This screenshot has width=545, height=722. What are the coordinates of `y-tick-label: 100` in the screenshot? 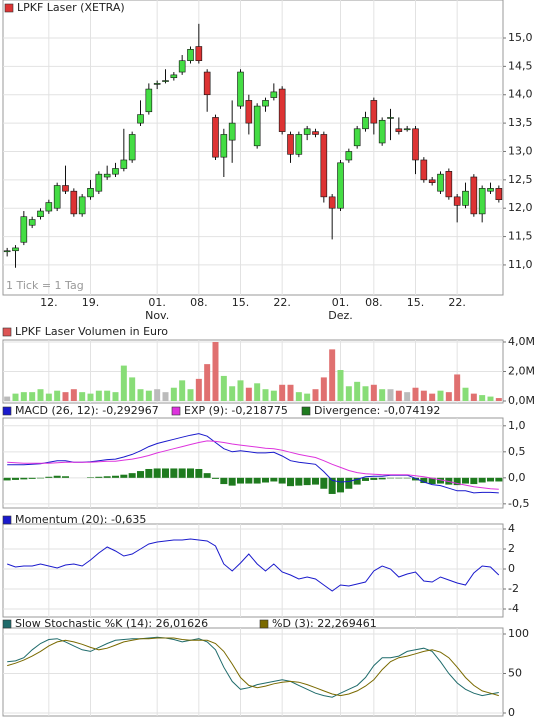 It's located at (518, 633).